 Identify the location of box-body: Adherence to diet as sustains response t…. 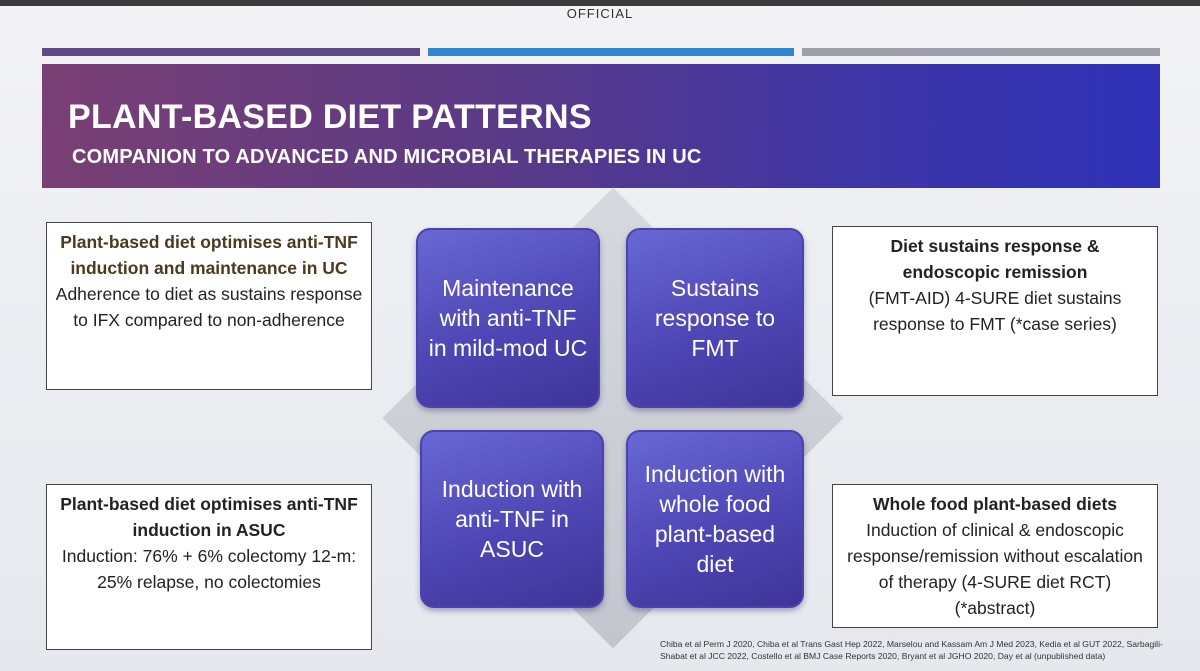
(209, 307).